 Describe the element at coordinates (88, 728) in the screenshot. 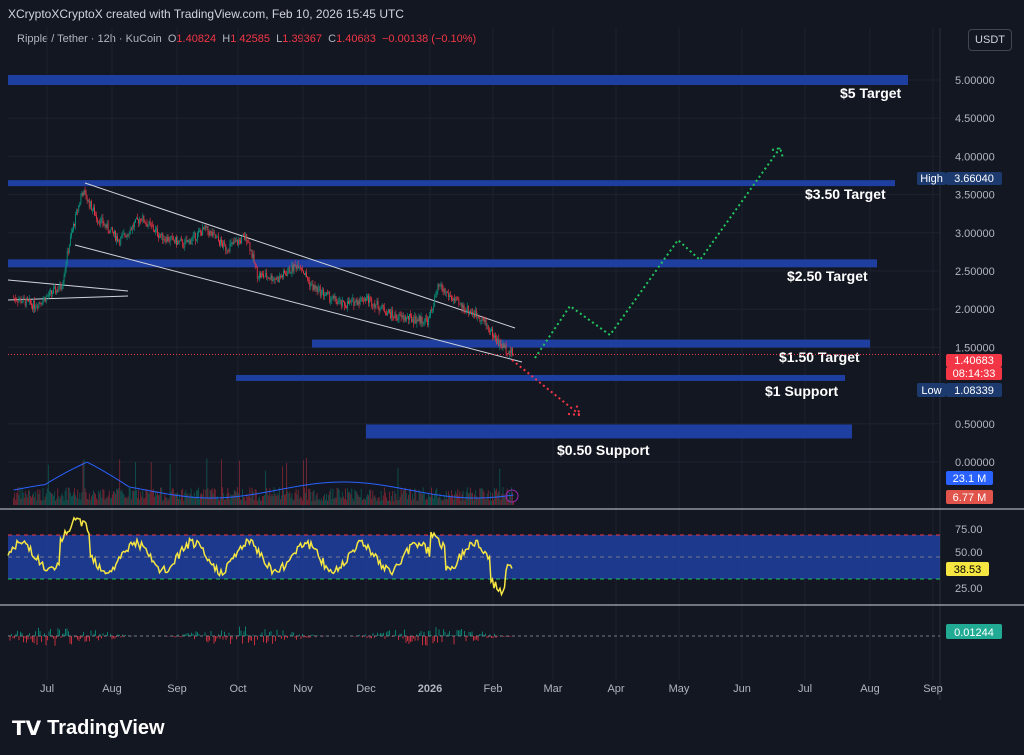

I see `tradingview-logo: 𝗧𝗩 TradingView` at that location.